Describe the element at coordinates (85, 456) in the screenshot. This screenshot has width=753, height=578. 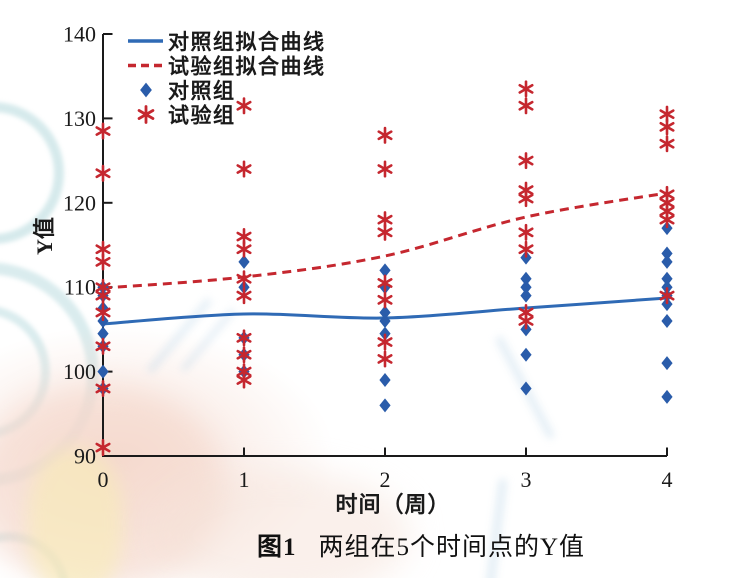
I see `y-tick-label: 90` at that location.